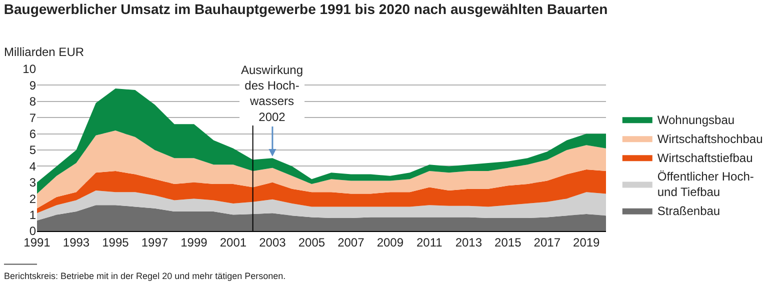 The height and width of the screenshot is (286, 780). What do you see at coordinates (688, 211) in the screenshot?
I see `legend-label: Straßenbau` at bounding box center [688, 211].